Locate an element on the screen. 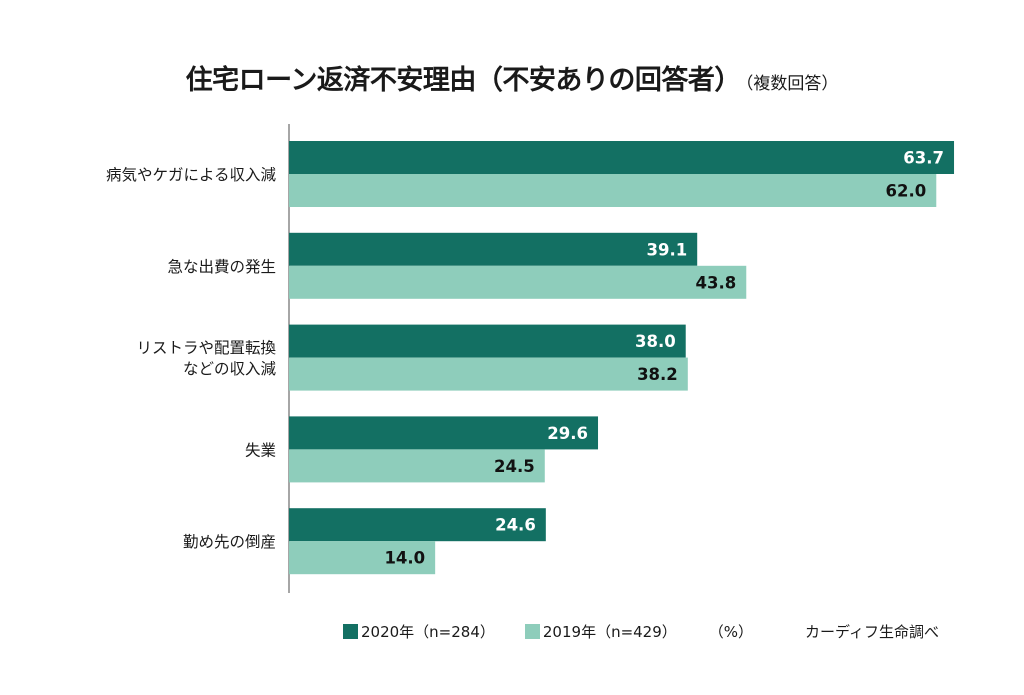  legend-label-2019: 2019年（n=429） is located at coordinates (609, 632).